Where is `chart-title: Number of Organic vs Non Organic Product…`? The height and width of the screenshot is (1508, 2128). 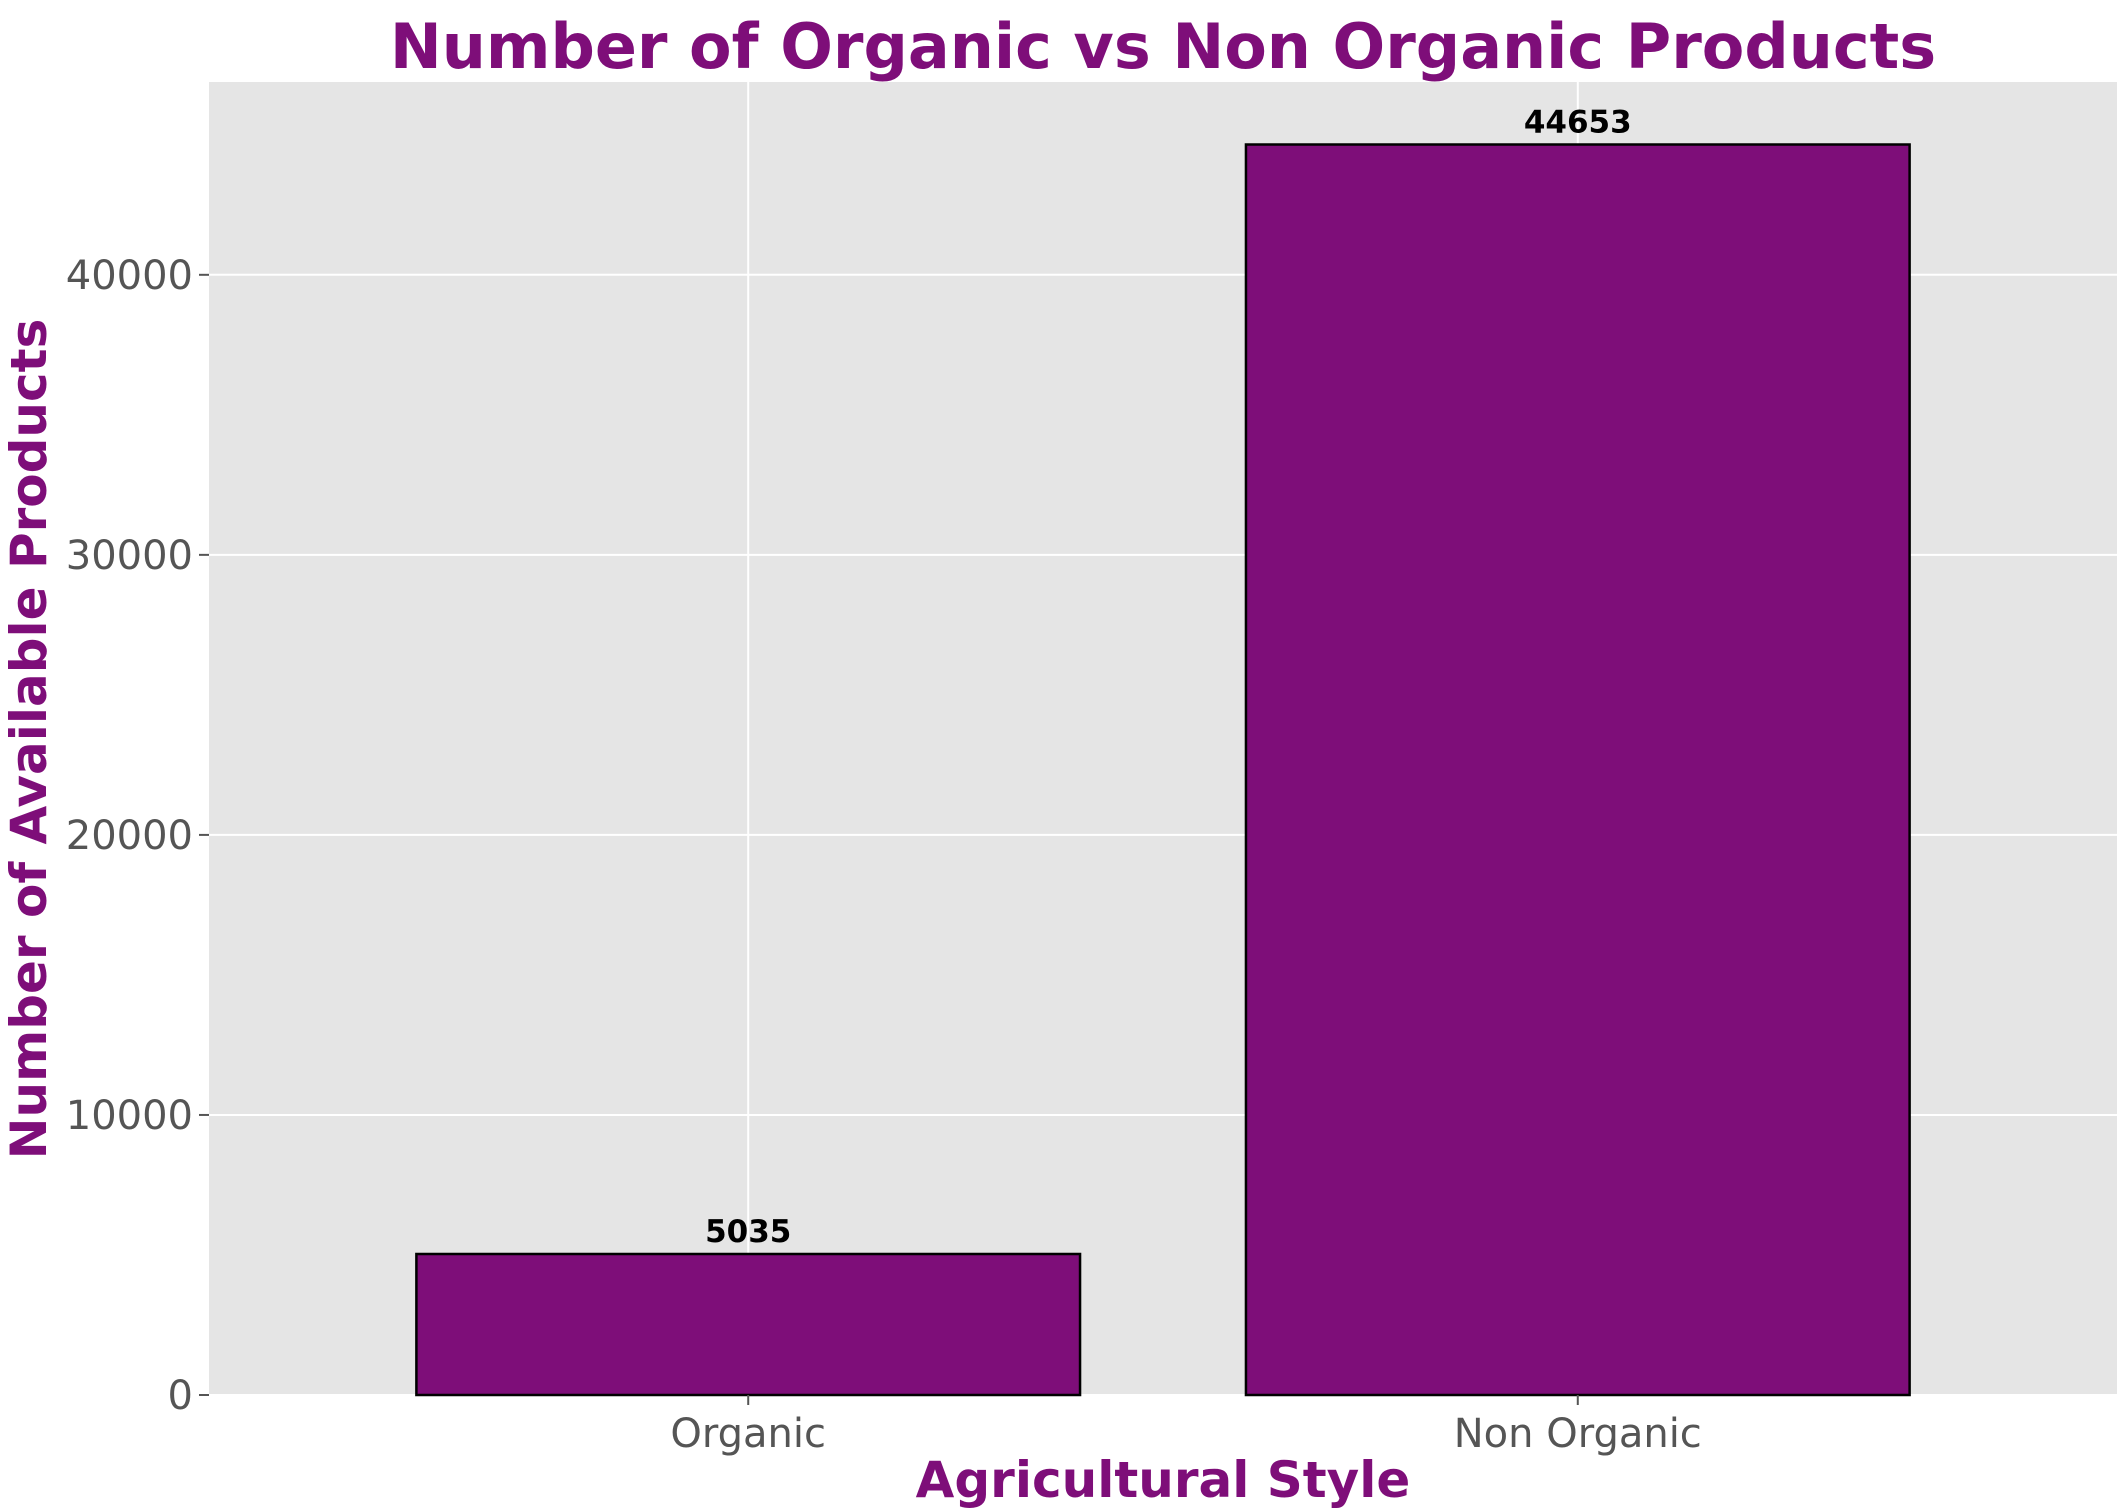
chart-title: Number of Organic vs Non Organic Product… is located at coordinates (1163, 46).